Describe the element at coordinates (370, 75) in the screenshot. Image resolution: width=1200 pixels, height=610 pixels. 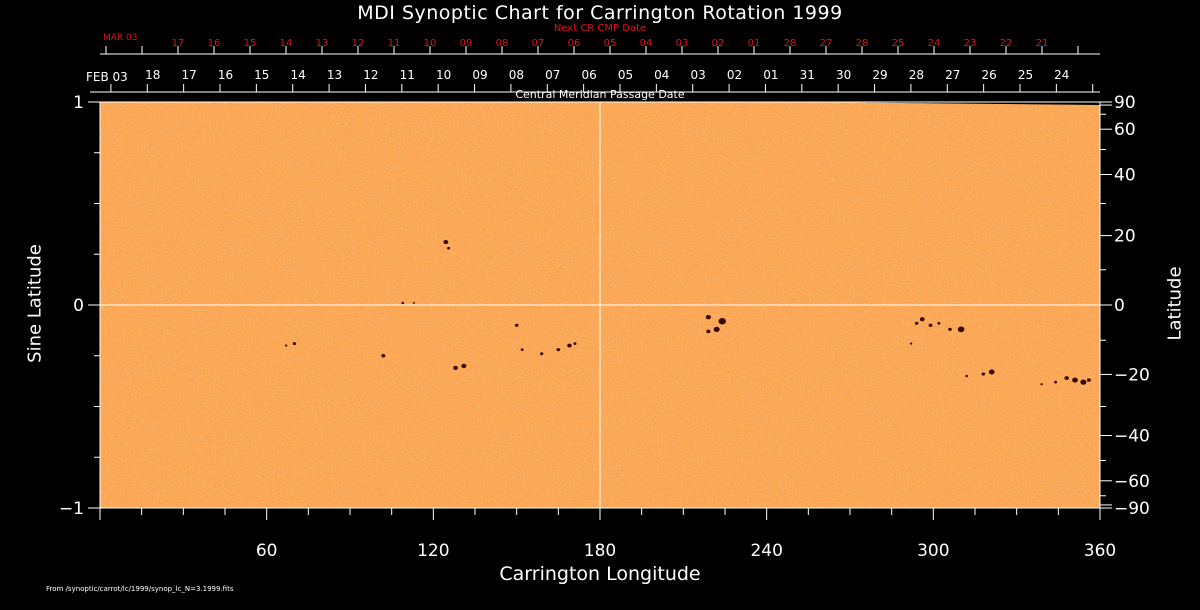
I see `cmp-date-label: 12` at that location.